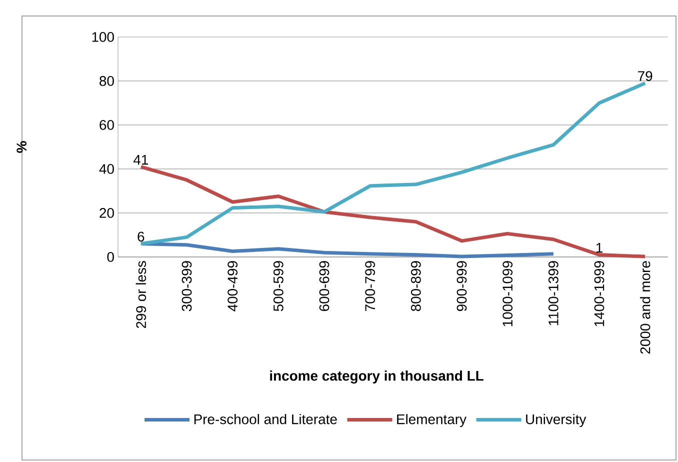  I want to click on legend-label: Elementary, so click(431, 420).